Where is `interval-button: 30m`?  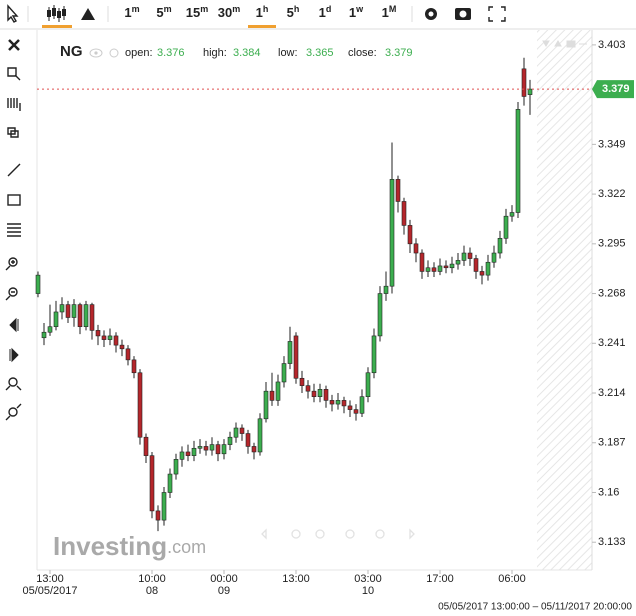
interval-button: 30m is located at coordinates (229, 12).